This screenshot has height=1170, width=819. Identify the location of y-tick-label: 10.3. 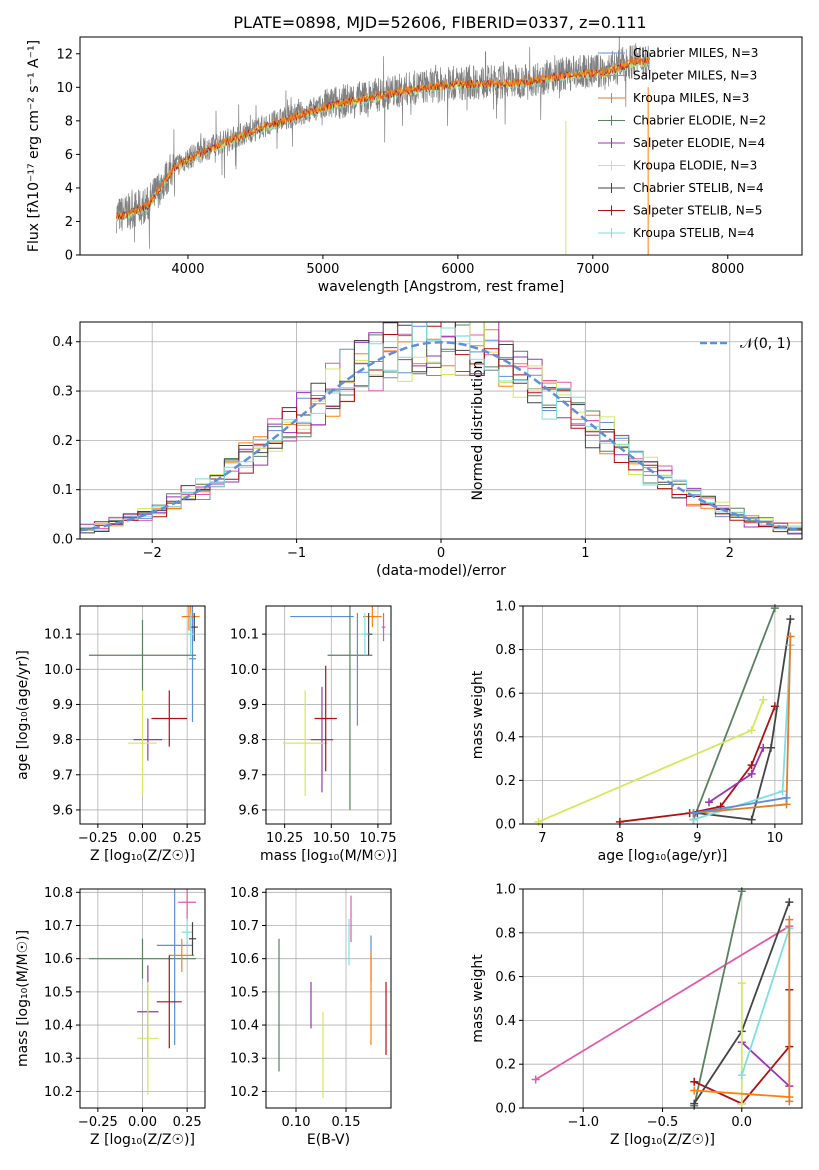
(58, 1059).